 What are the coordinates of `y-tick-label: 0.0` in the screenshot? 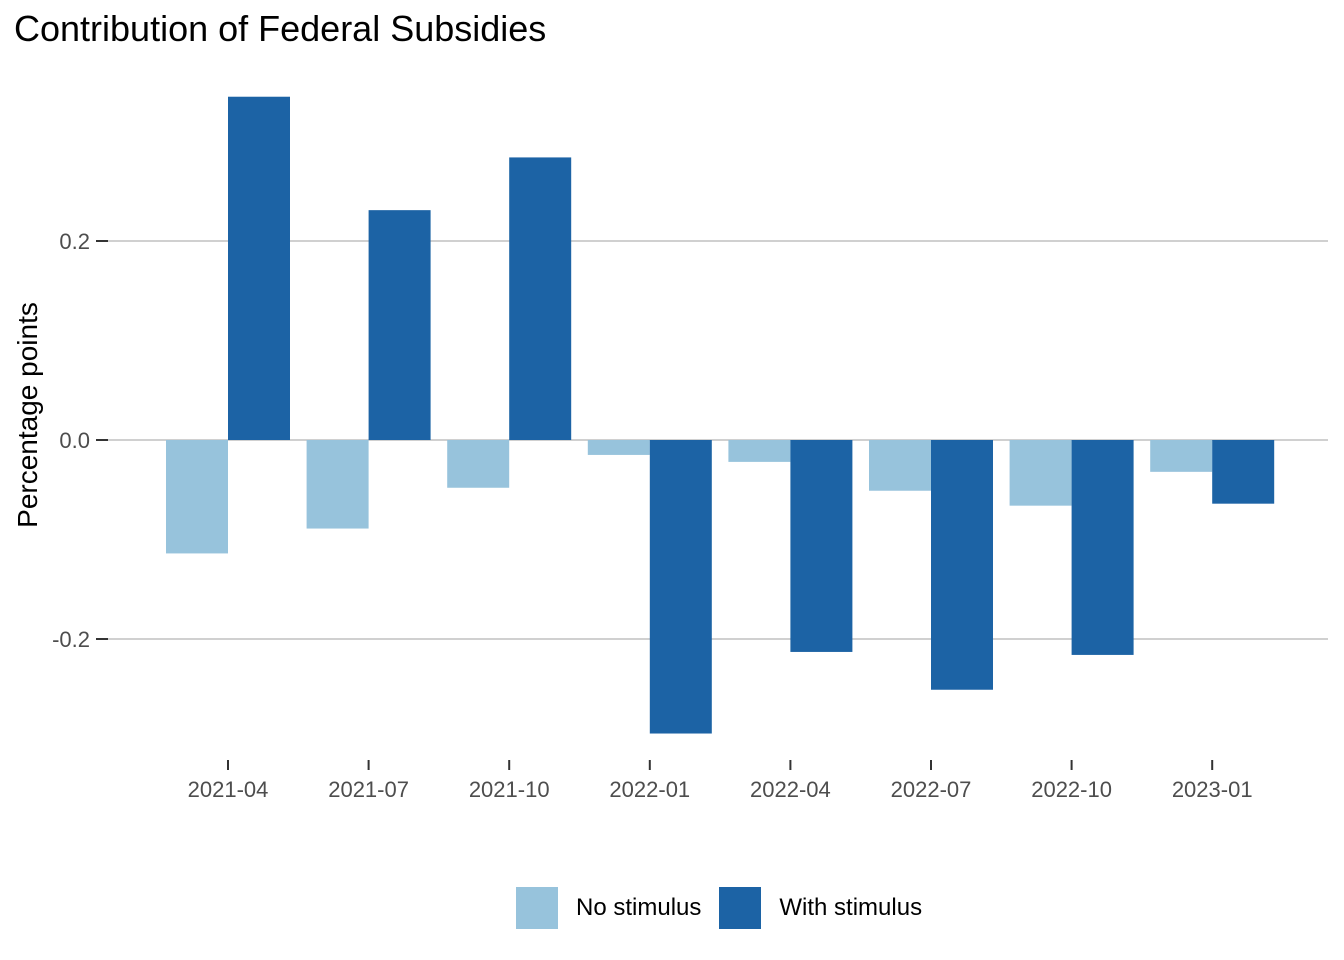 It's located at (74, 440).